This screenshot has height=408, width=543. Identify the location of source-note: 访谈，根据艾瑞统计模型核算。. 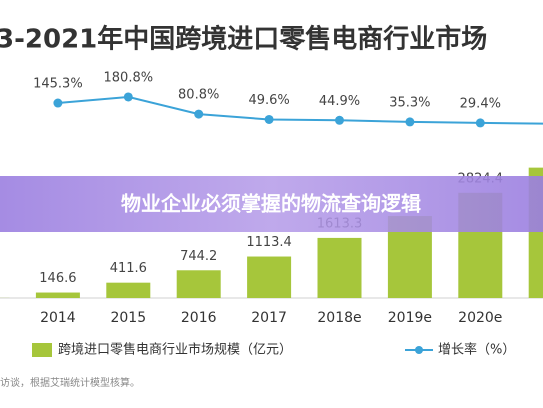
(70, 382).